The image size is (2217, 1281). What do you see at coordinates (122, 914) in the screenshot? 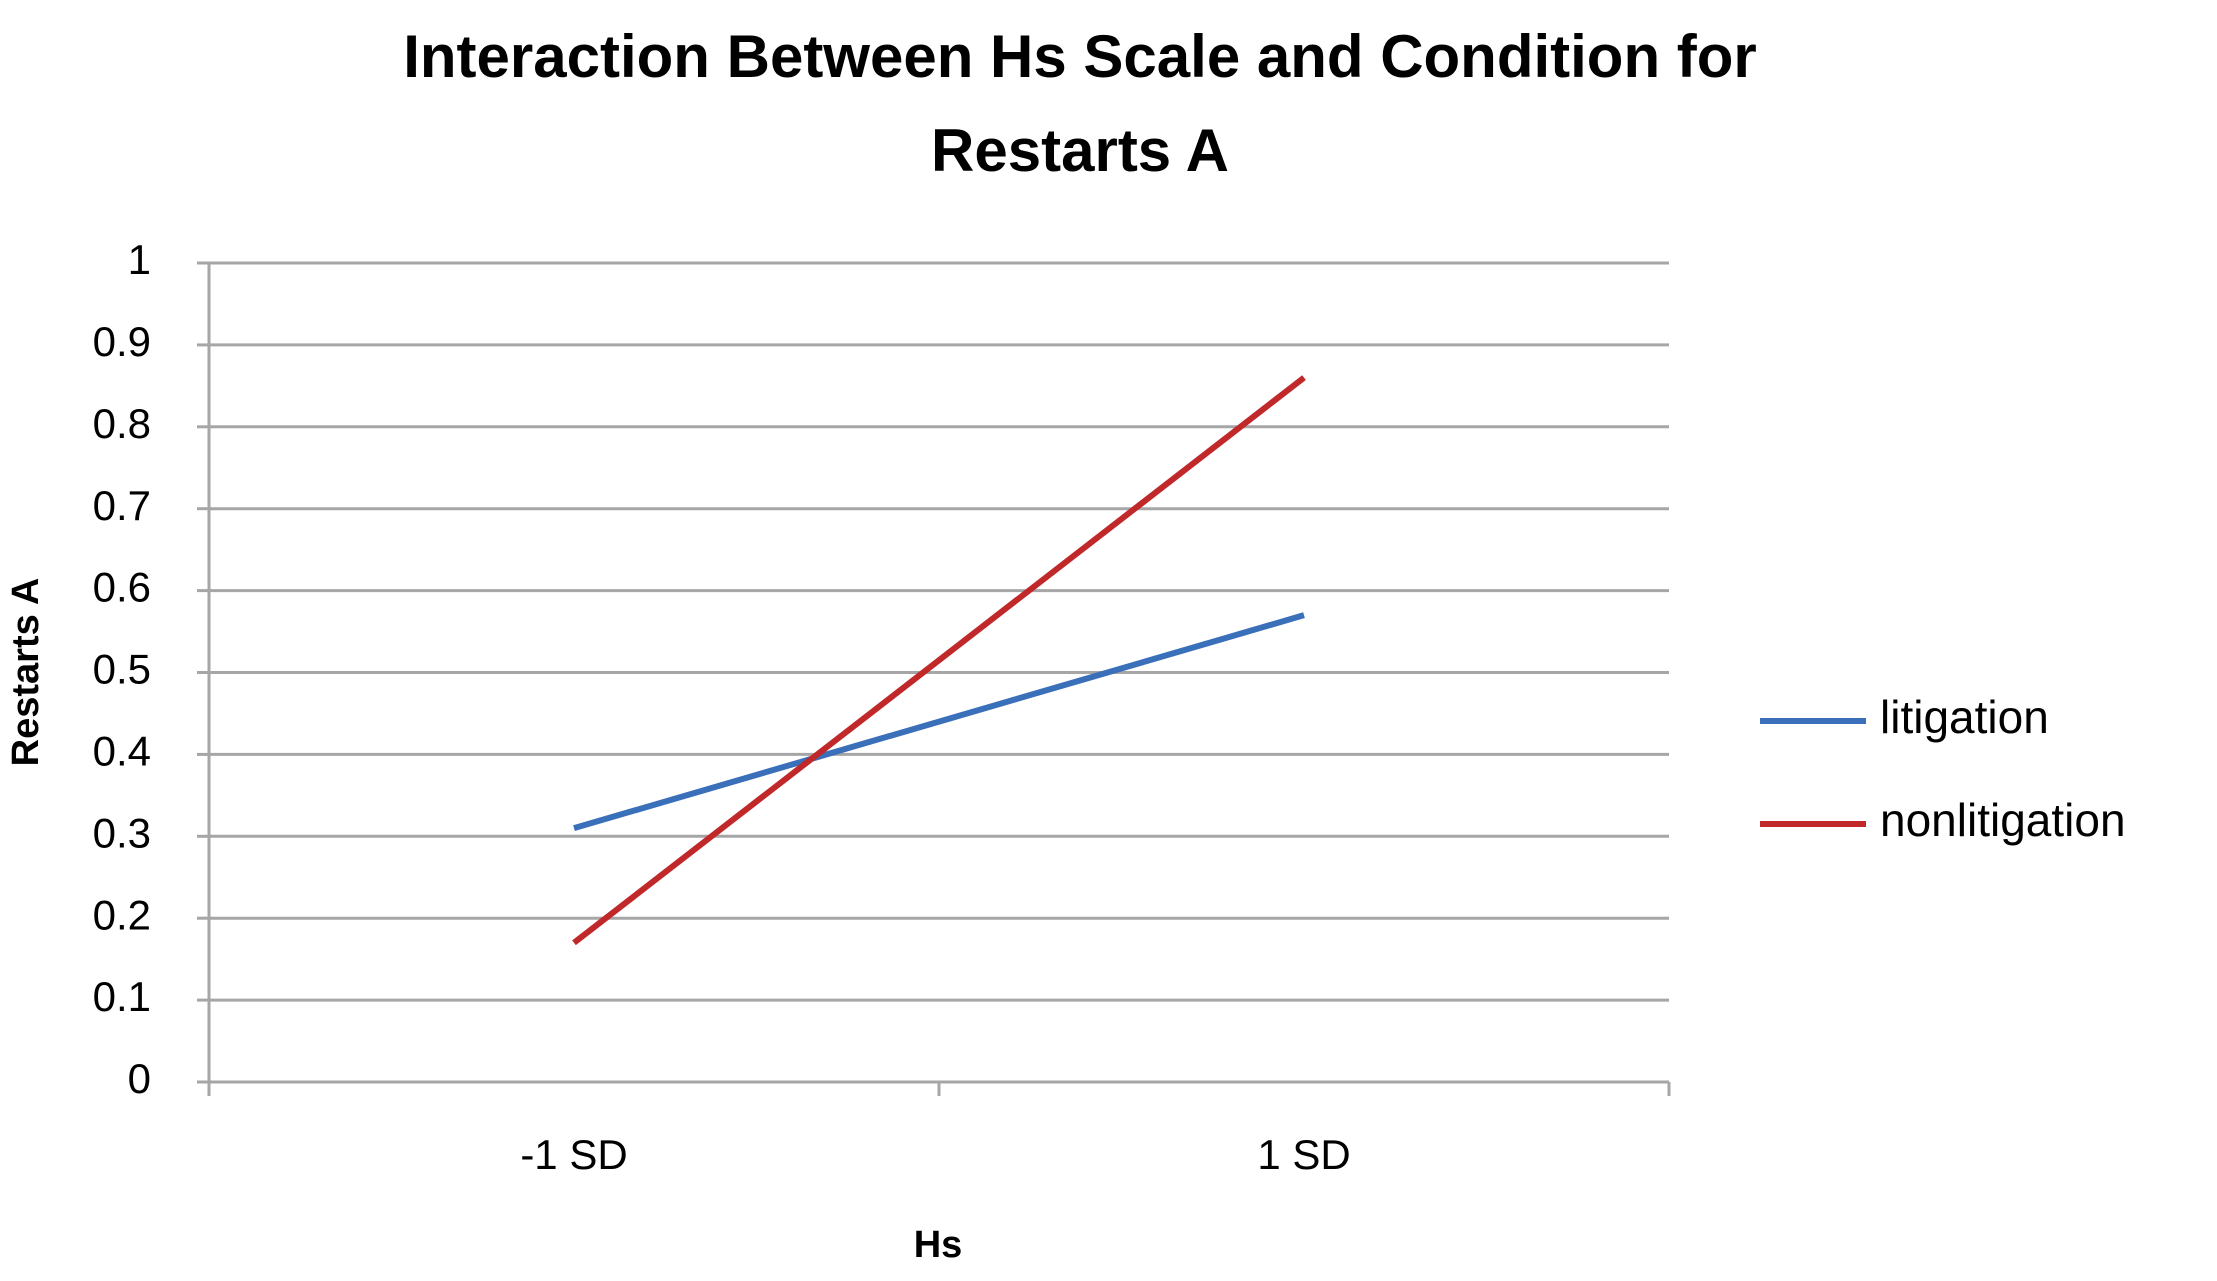
I see `y-tick-label: 0.2` at bounding box center [122, 914].